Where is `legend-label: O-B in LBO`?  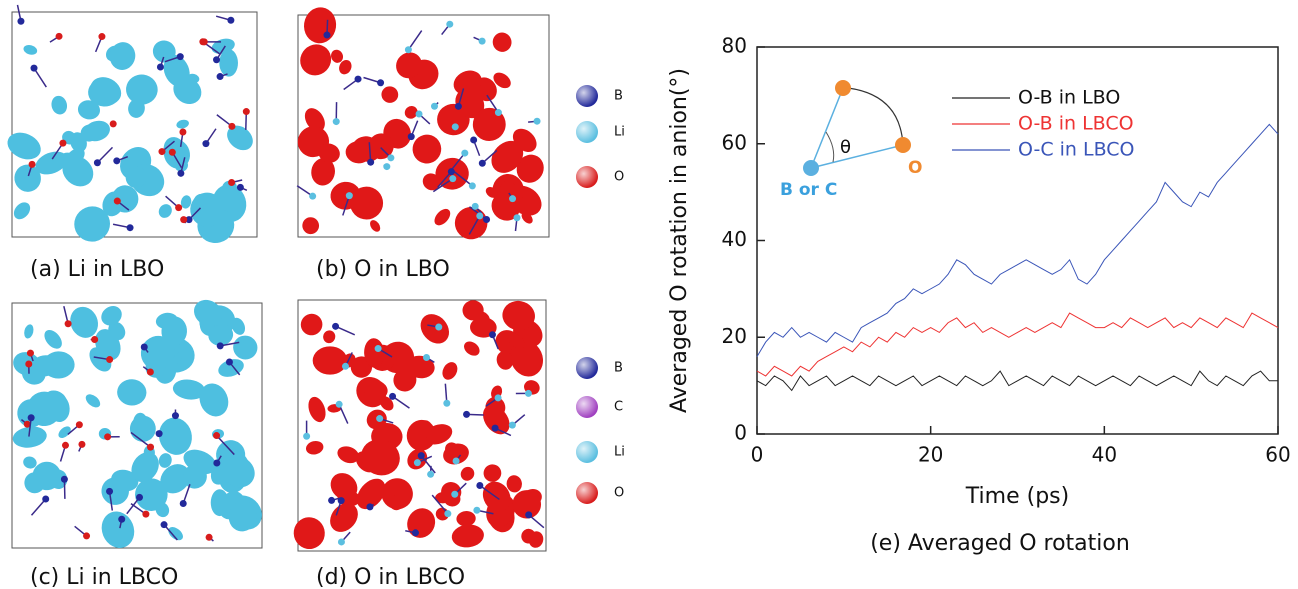 legend-label: O-B in LBO is located at coordinates (1069, 98).